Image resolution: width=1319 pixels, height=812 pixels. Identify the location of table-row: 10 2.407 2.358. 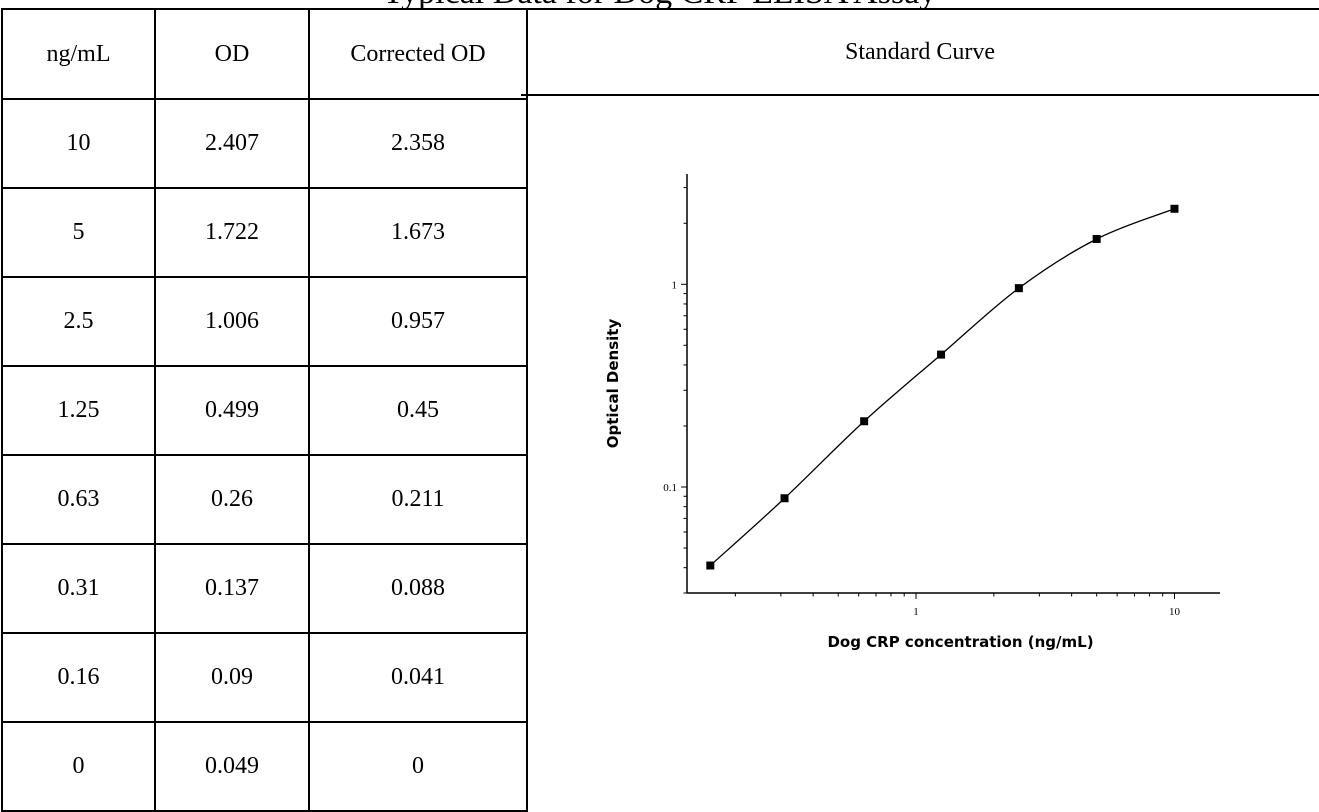
(264, 143).